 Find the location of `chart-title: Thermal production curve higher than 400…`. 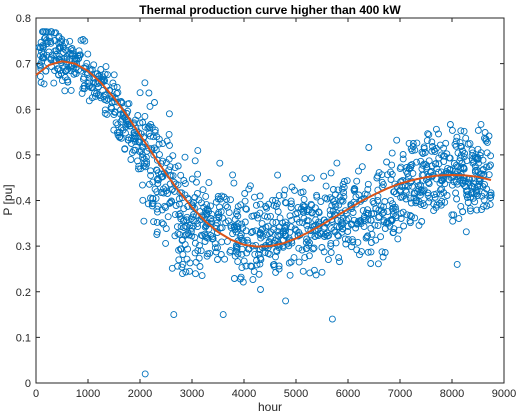

chart-title: Thermal production curve higher than 400… is located at coordinates (270, 10).